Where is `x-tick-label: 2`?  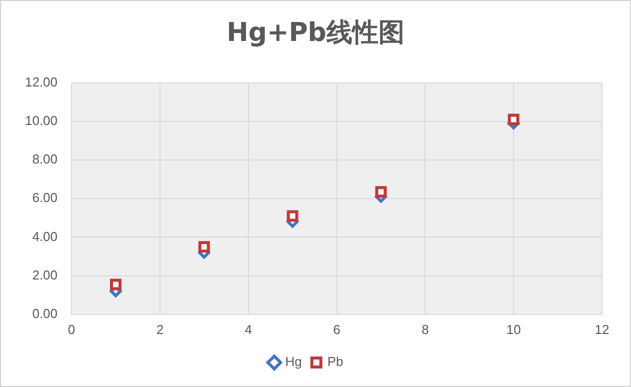 x-tick-label: 2 is located at coordinates (160, 329).